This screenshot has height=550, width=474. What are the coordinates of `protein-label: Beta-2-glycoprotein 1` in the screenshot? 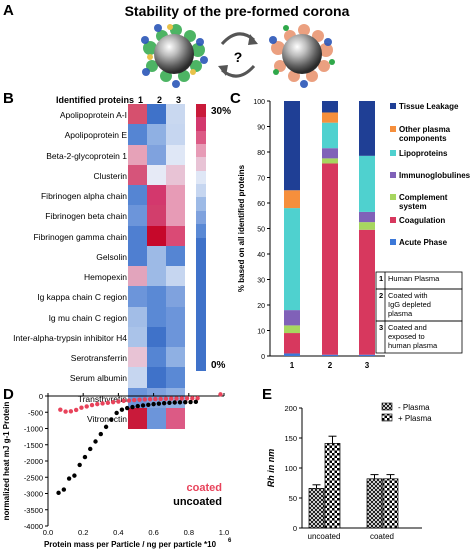 It's located at (86, 155).